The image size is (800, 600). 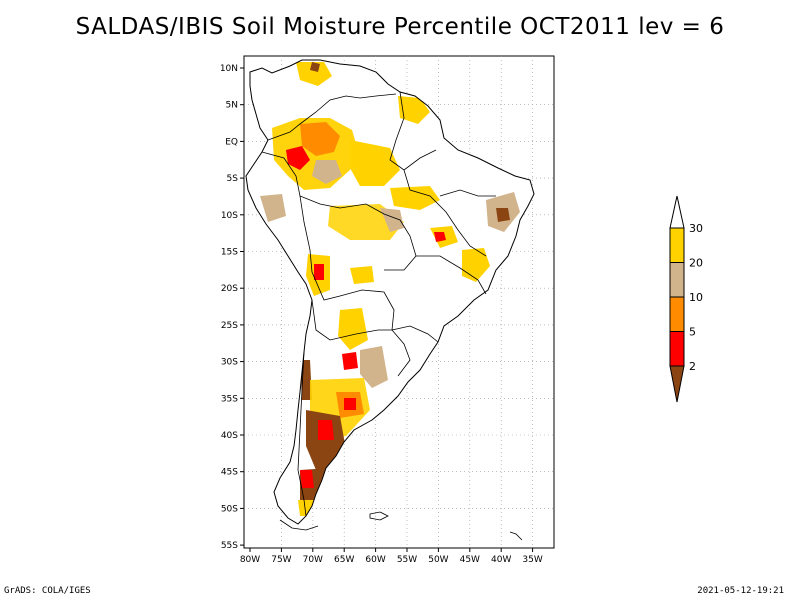 What do you see at coordinates (379, 516) in the screenshot?
I see `falkland-islands` at bounding box center [379, 516].